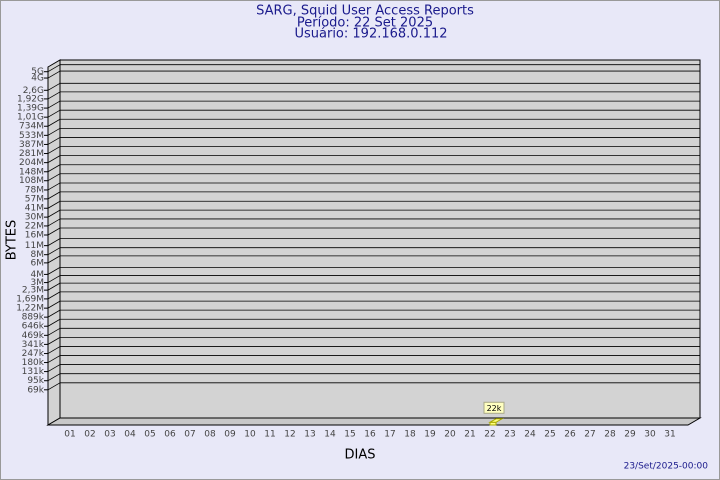 Image resolution: width=720 pixels, height=480 pixels. Describe the element at coordinates (30, 299) in the screenshot. I see `y-tick-label: 1,69M` at that location.